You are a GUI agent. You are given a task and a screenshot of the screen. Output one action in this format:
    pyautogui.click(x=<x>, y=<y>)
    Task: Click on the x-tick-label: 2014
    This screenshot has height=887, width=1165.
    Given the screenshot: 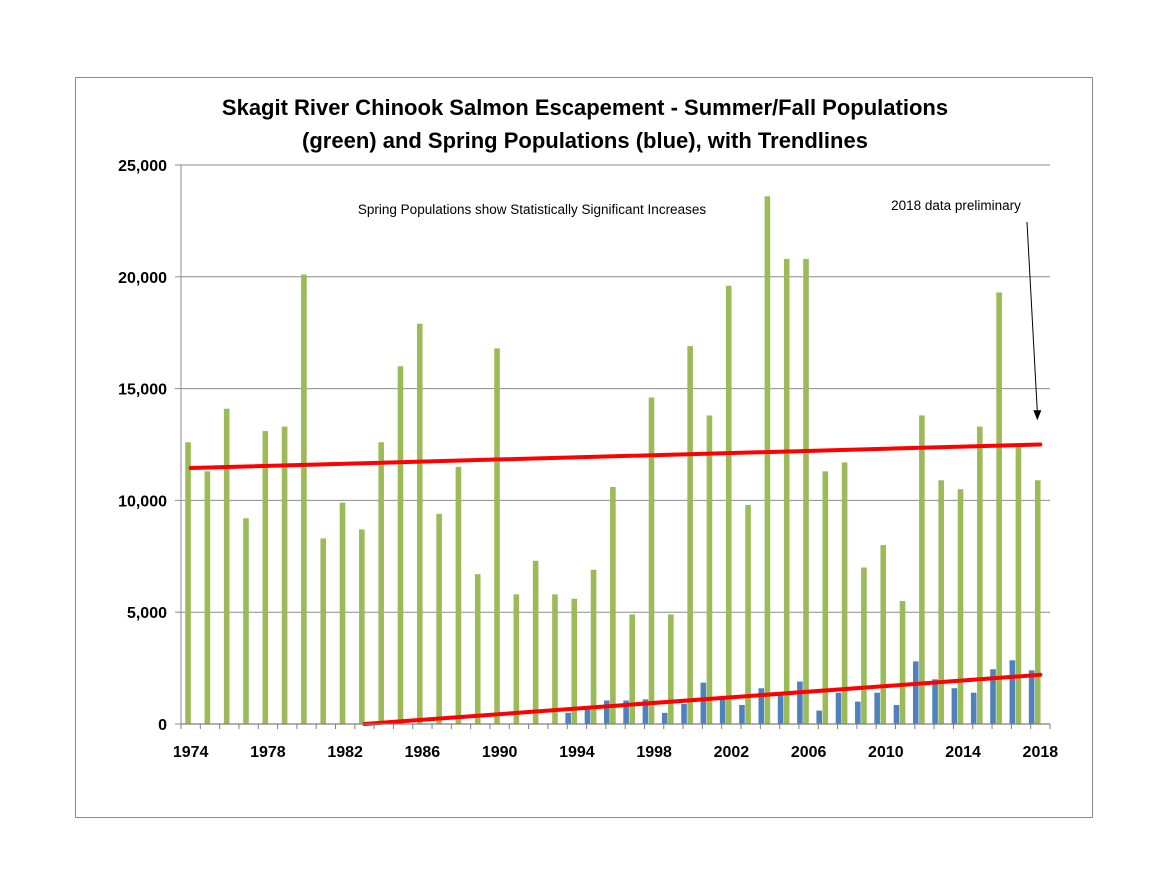 What is the action you would take?
    pyautogui.click(x=963, y=752)
    